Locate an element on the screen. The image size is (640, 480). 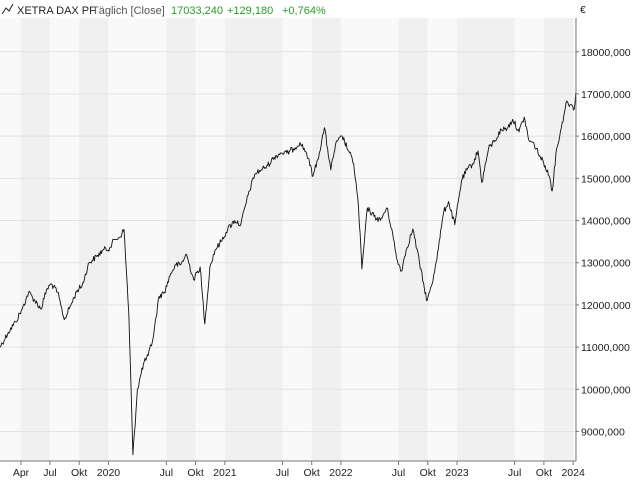
x-tick-label: 2023 is located at coordinates (457, 473).